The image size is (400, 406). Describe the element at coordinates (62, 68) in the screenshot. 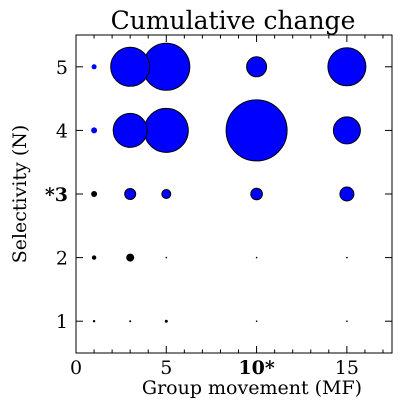

I see `y-tick-label: 5` at that location.